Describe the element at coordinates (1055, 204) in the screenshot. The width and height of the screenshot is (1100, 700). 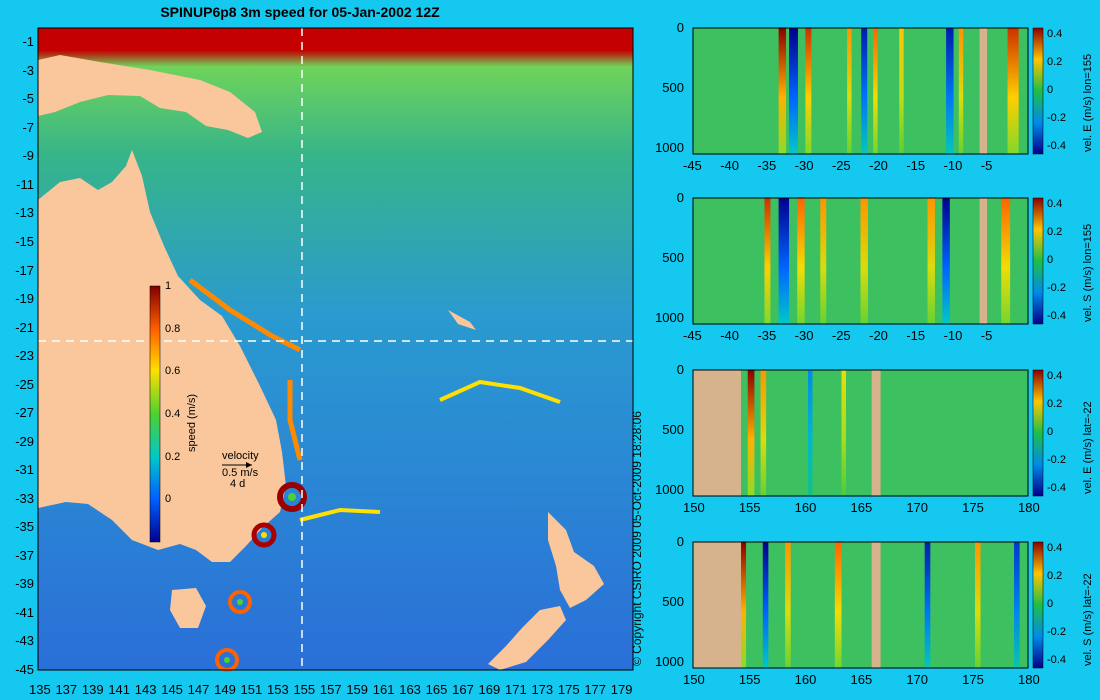
I see `section-colorbar-tick: 0.4` at that location.